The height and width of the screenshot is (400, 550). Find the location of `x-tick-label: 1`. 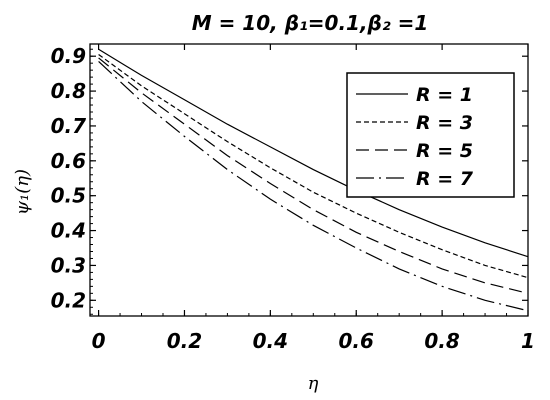

x-tick-label: 1 is located at coordinates (528, 341).